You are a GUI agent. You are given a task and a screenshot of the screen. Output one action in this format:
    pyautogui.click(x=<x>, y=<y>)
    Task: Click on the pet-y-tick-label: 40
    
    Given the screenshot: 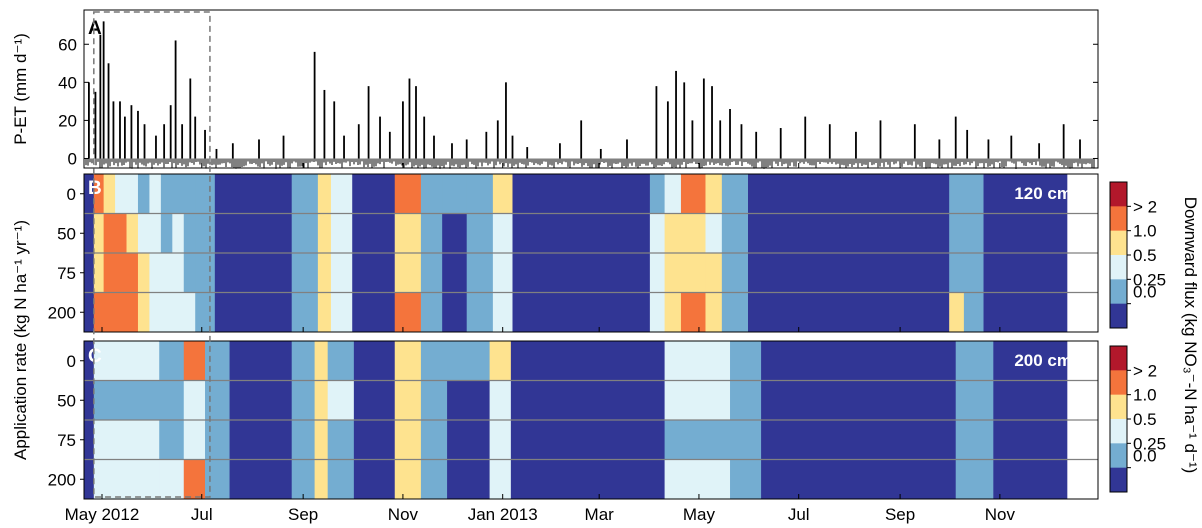 What is the action you would take?
    pyautogui.click(x=67, y=82)
    